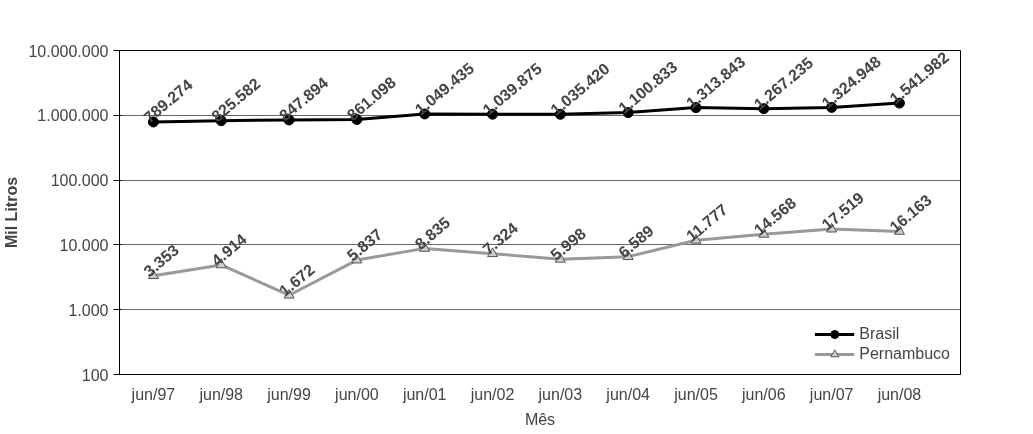 This screenshot has height=434, width=1033. What do you see at coordinates (79, 181) in the screenshot?
I see `y-tick-label: 100.000` at bounding box center [79, 181].